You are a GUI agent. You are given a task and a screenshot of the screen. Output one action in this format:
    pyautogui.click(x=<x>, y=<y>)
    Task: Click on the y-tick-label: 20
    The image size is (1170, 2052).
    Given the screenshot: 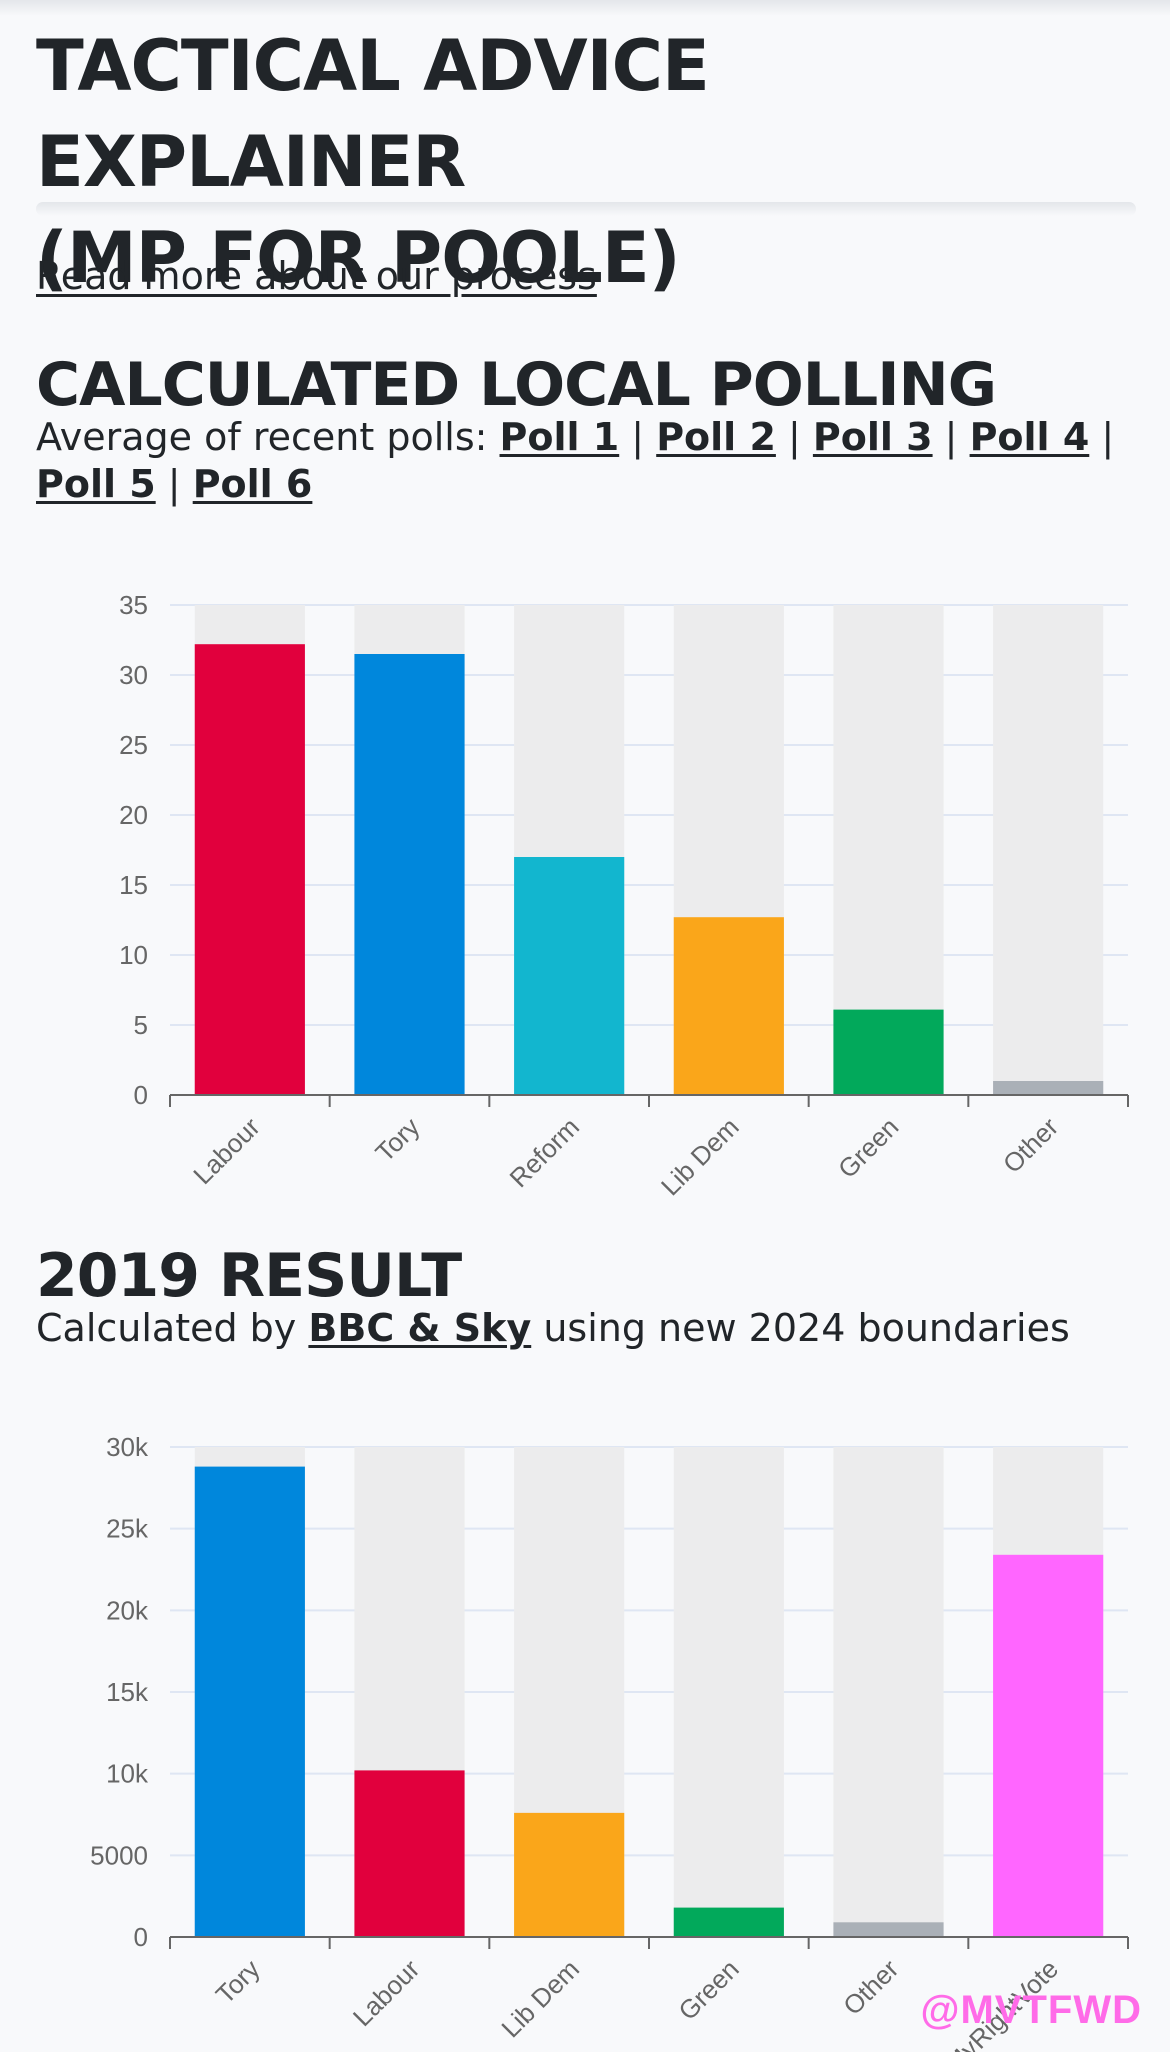 What is the action you would take?
    pyautogui.click(x=133, y=815)
    